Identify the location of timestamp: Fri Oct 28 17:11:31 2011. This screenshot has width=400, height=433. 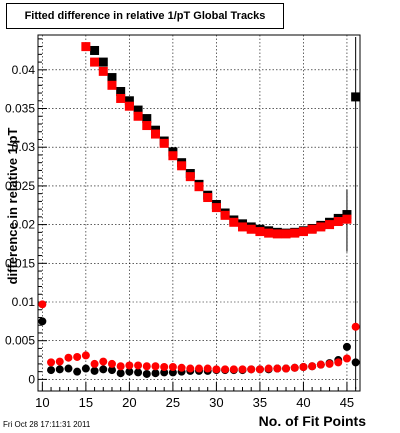
(47, 424).